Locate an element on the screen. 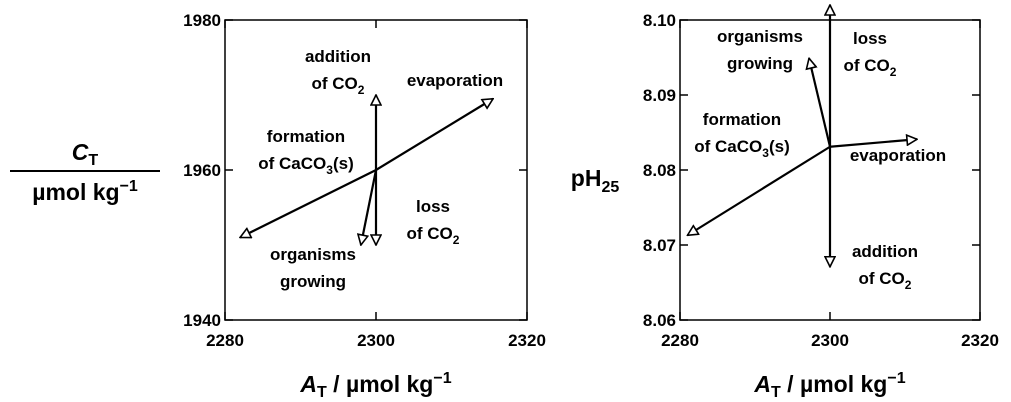 The height and width of the screenshot is (402, 1011). y-axis-label: µmol kg−1 is located at coordinates (85, 191).